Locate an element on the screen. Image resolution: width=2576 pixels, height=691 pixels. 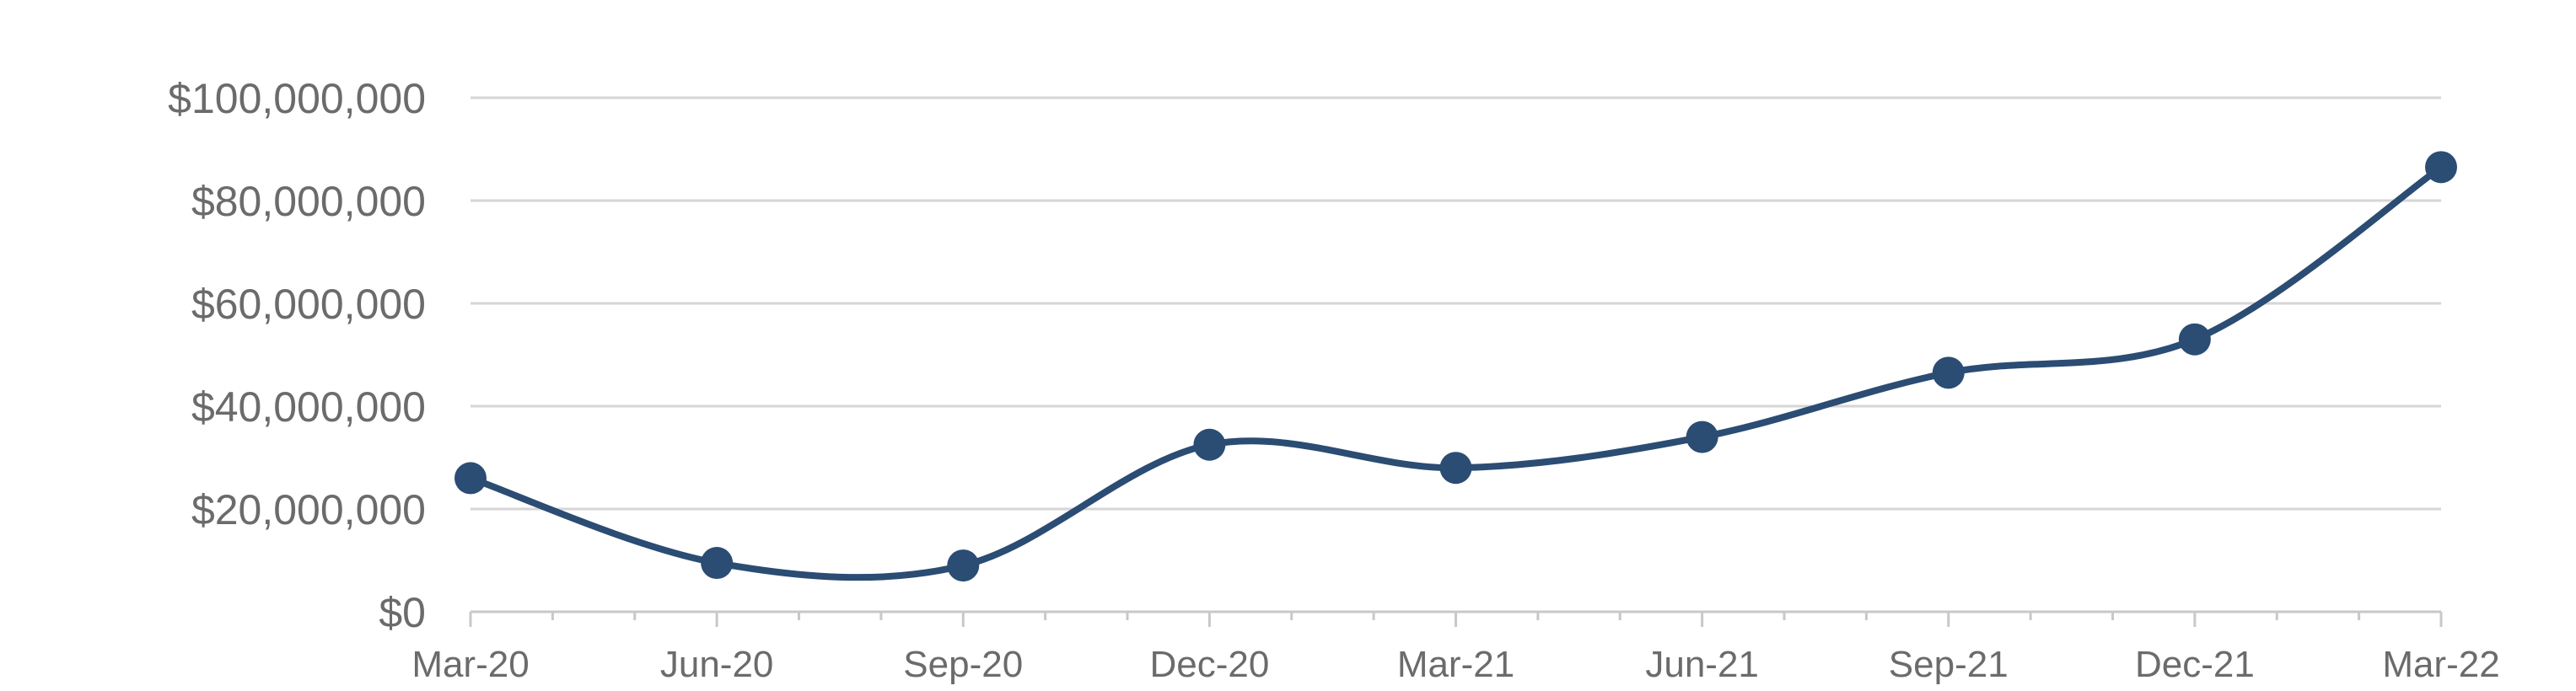
y-tick-label: $60,000,000 is located at coordinates (308, 304).